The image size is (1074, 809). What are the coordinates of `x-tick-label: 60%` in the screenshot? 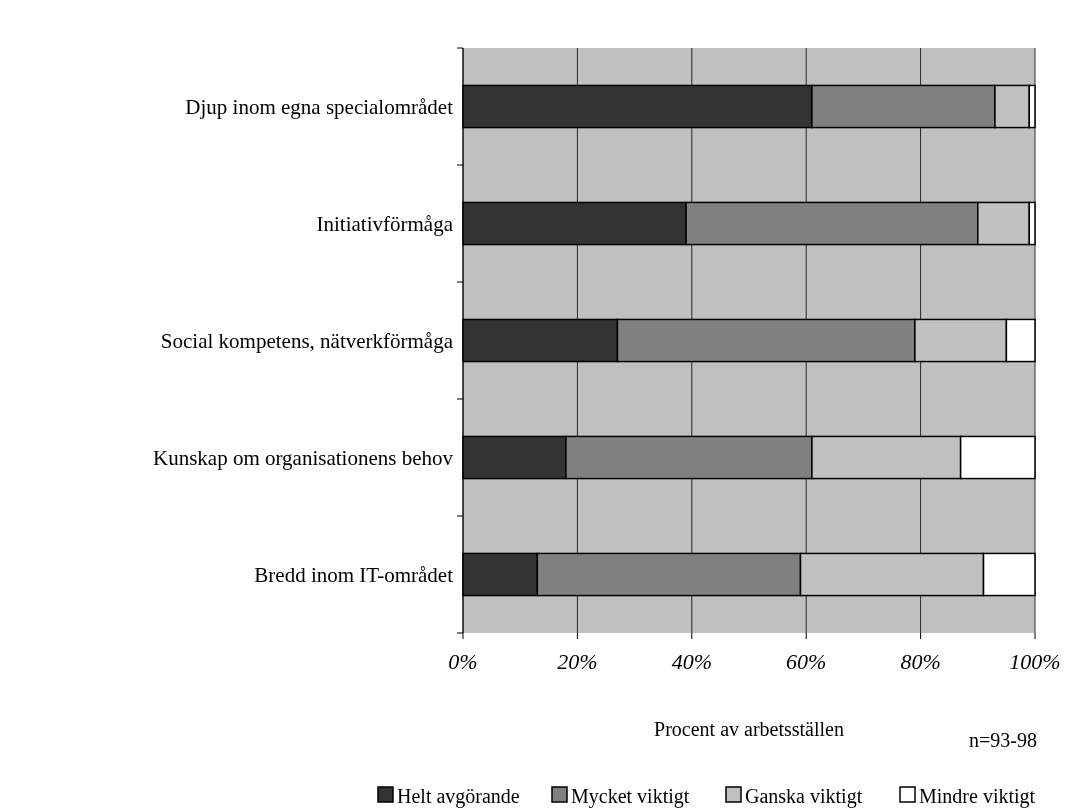 It's located at (806, 661).